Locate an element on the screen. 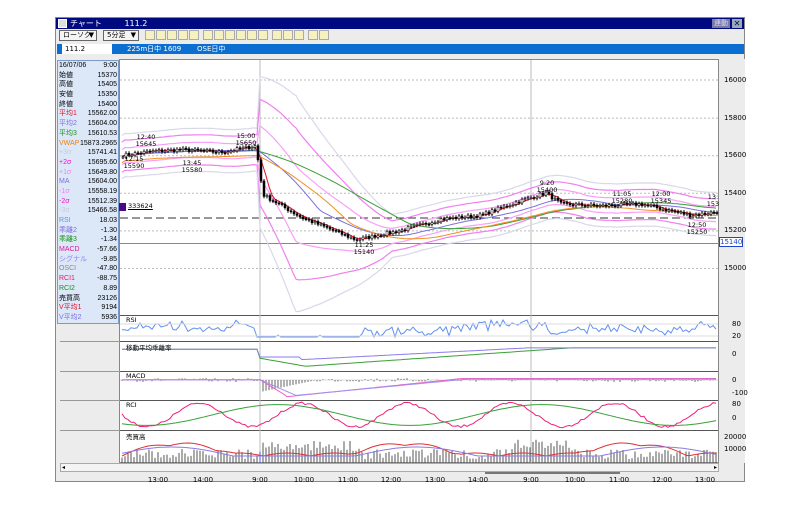 The width and height of the screenshot is (800, 507). panel-row-label: RCI2 is located at coordinates (67, 288).